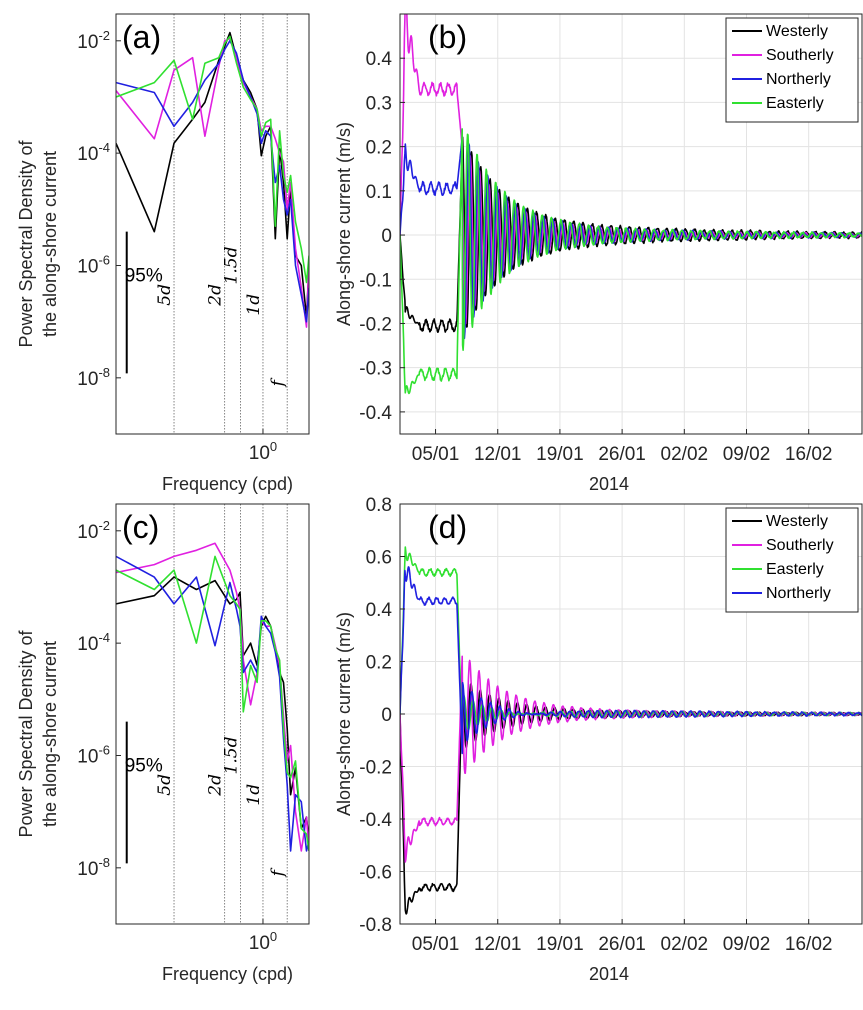  I want to click on panel-label: (b), so click(447, 37).